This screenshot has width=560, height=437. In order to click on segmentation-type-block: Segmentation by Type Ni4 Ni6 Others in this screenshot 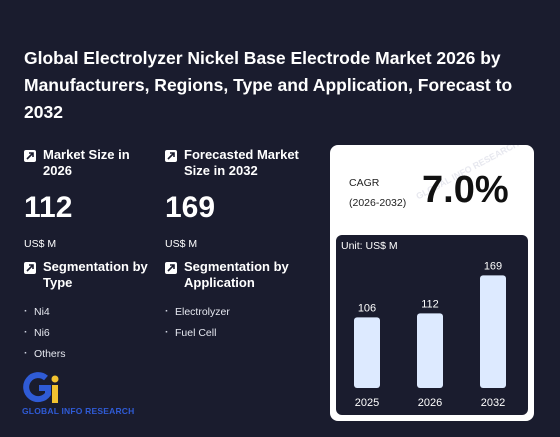, I will do `click(89, 312)`.